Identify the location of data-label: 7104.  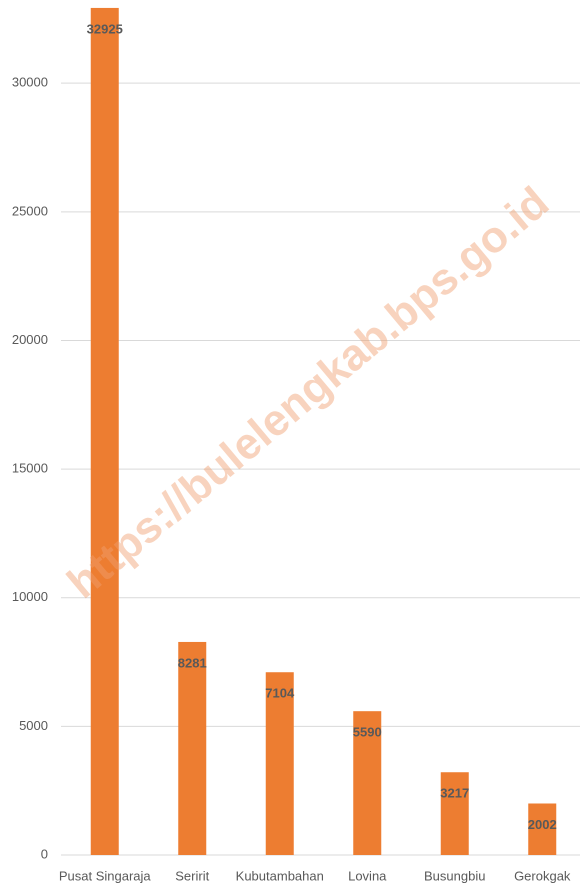
(280, 693).